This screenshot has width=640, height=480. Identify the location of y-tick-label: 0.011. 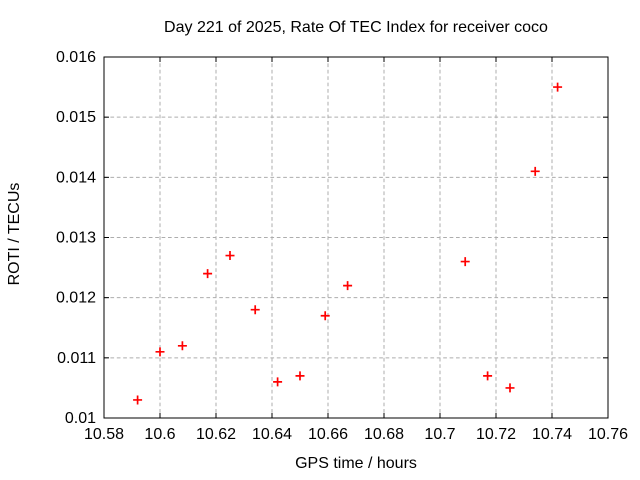
(76, 358).